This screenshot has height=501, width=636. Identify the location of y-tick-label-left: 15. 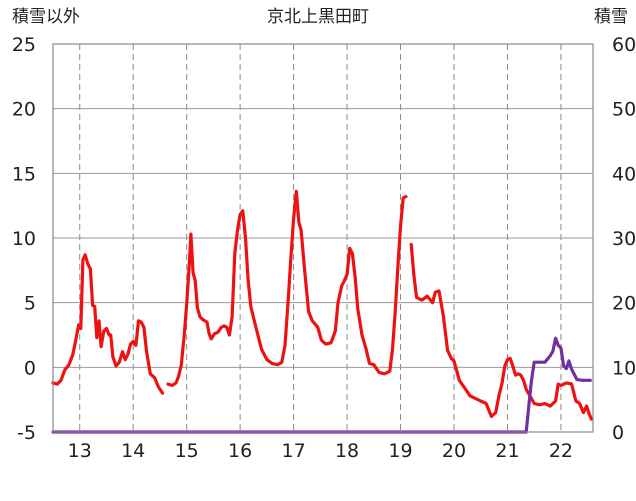
(24, 174).